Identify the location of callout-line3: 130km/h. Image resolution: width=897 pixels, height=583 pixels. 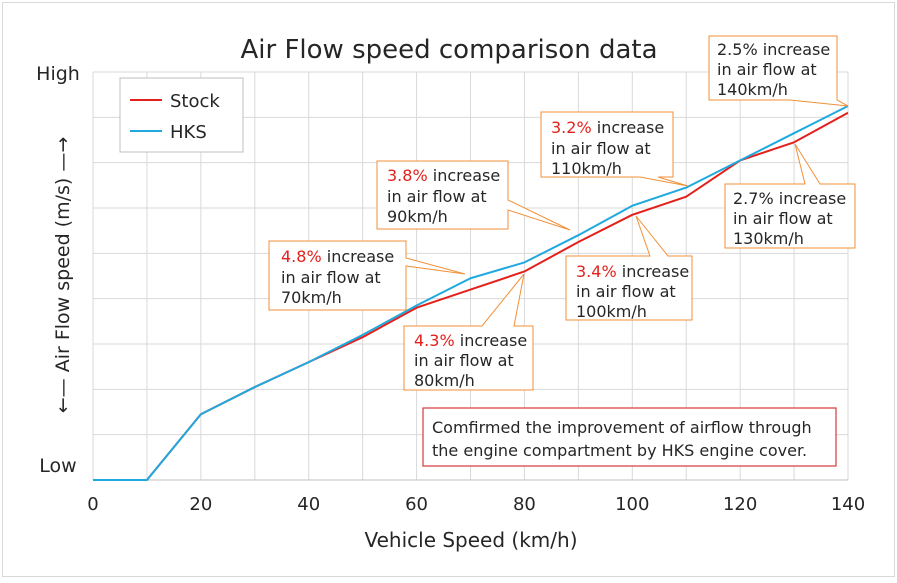
(768, 238).